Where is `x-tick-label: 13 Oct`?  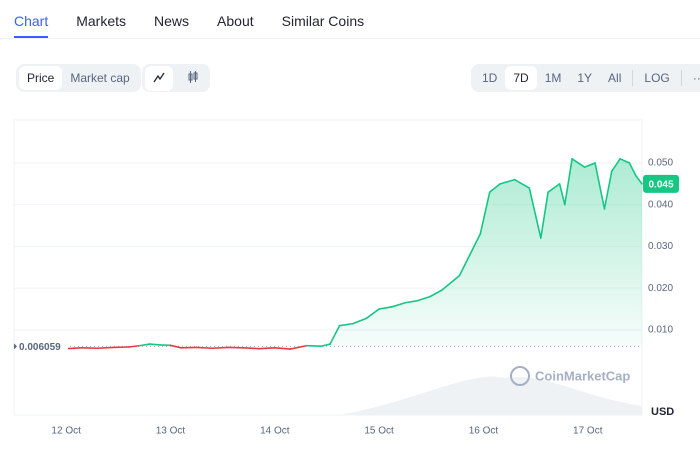 x-tick-label: 13 Oct is located at coordinates (171, 431).